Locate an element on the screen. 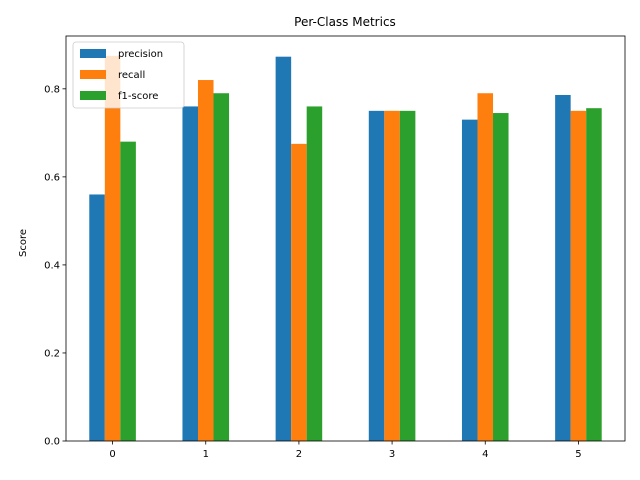 Image resolution: width=640 pixels, height=480 pixels. legend-label-precision: precision is located at coordinates (140, 54).